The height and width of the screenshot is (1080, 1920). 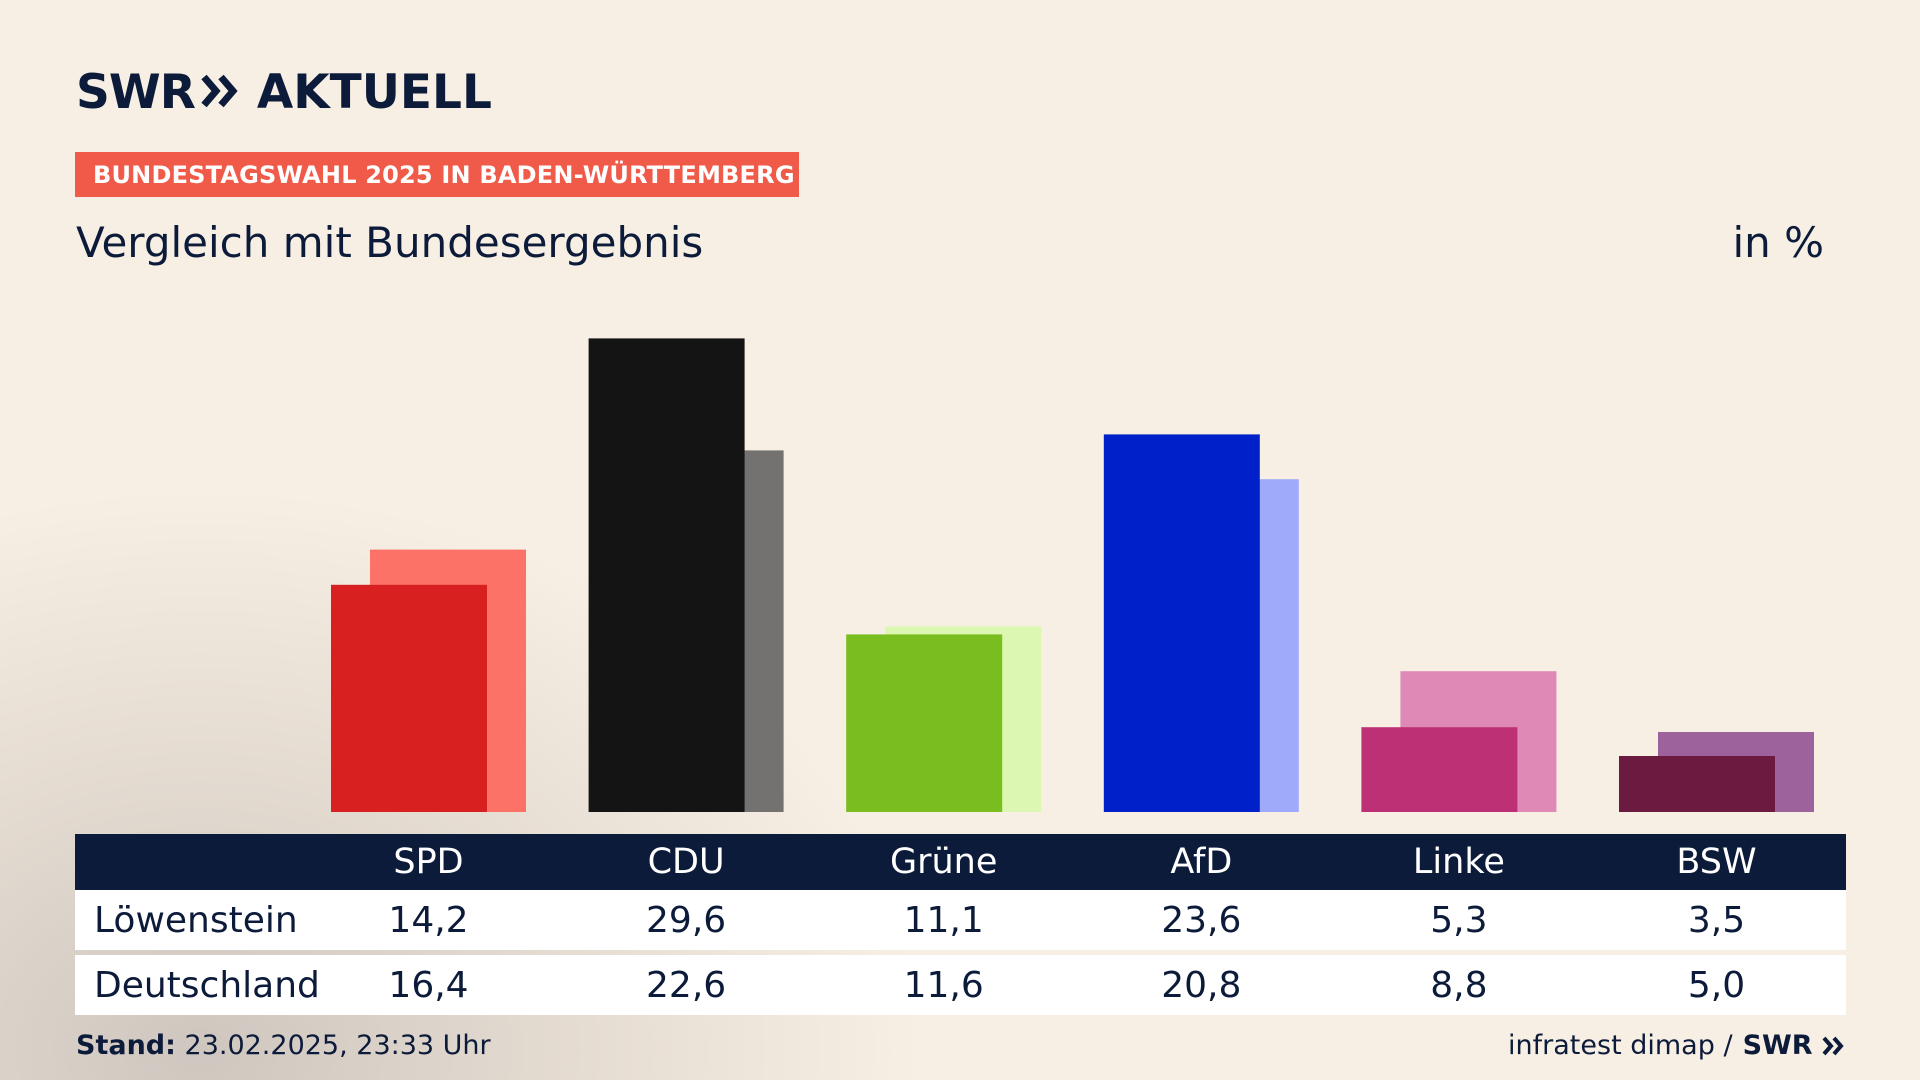 What do you see at coordinates (126, 1045) in the screenshot?
I see `stand-label: Stand:` at bounding box center [126, 1045].